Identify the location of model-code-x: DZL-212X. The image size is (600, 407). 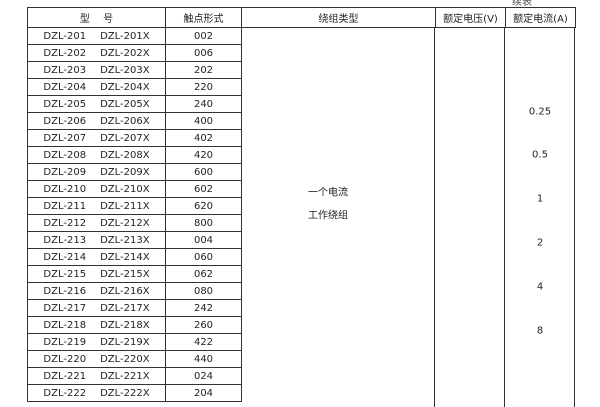
(125, 223).